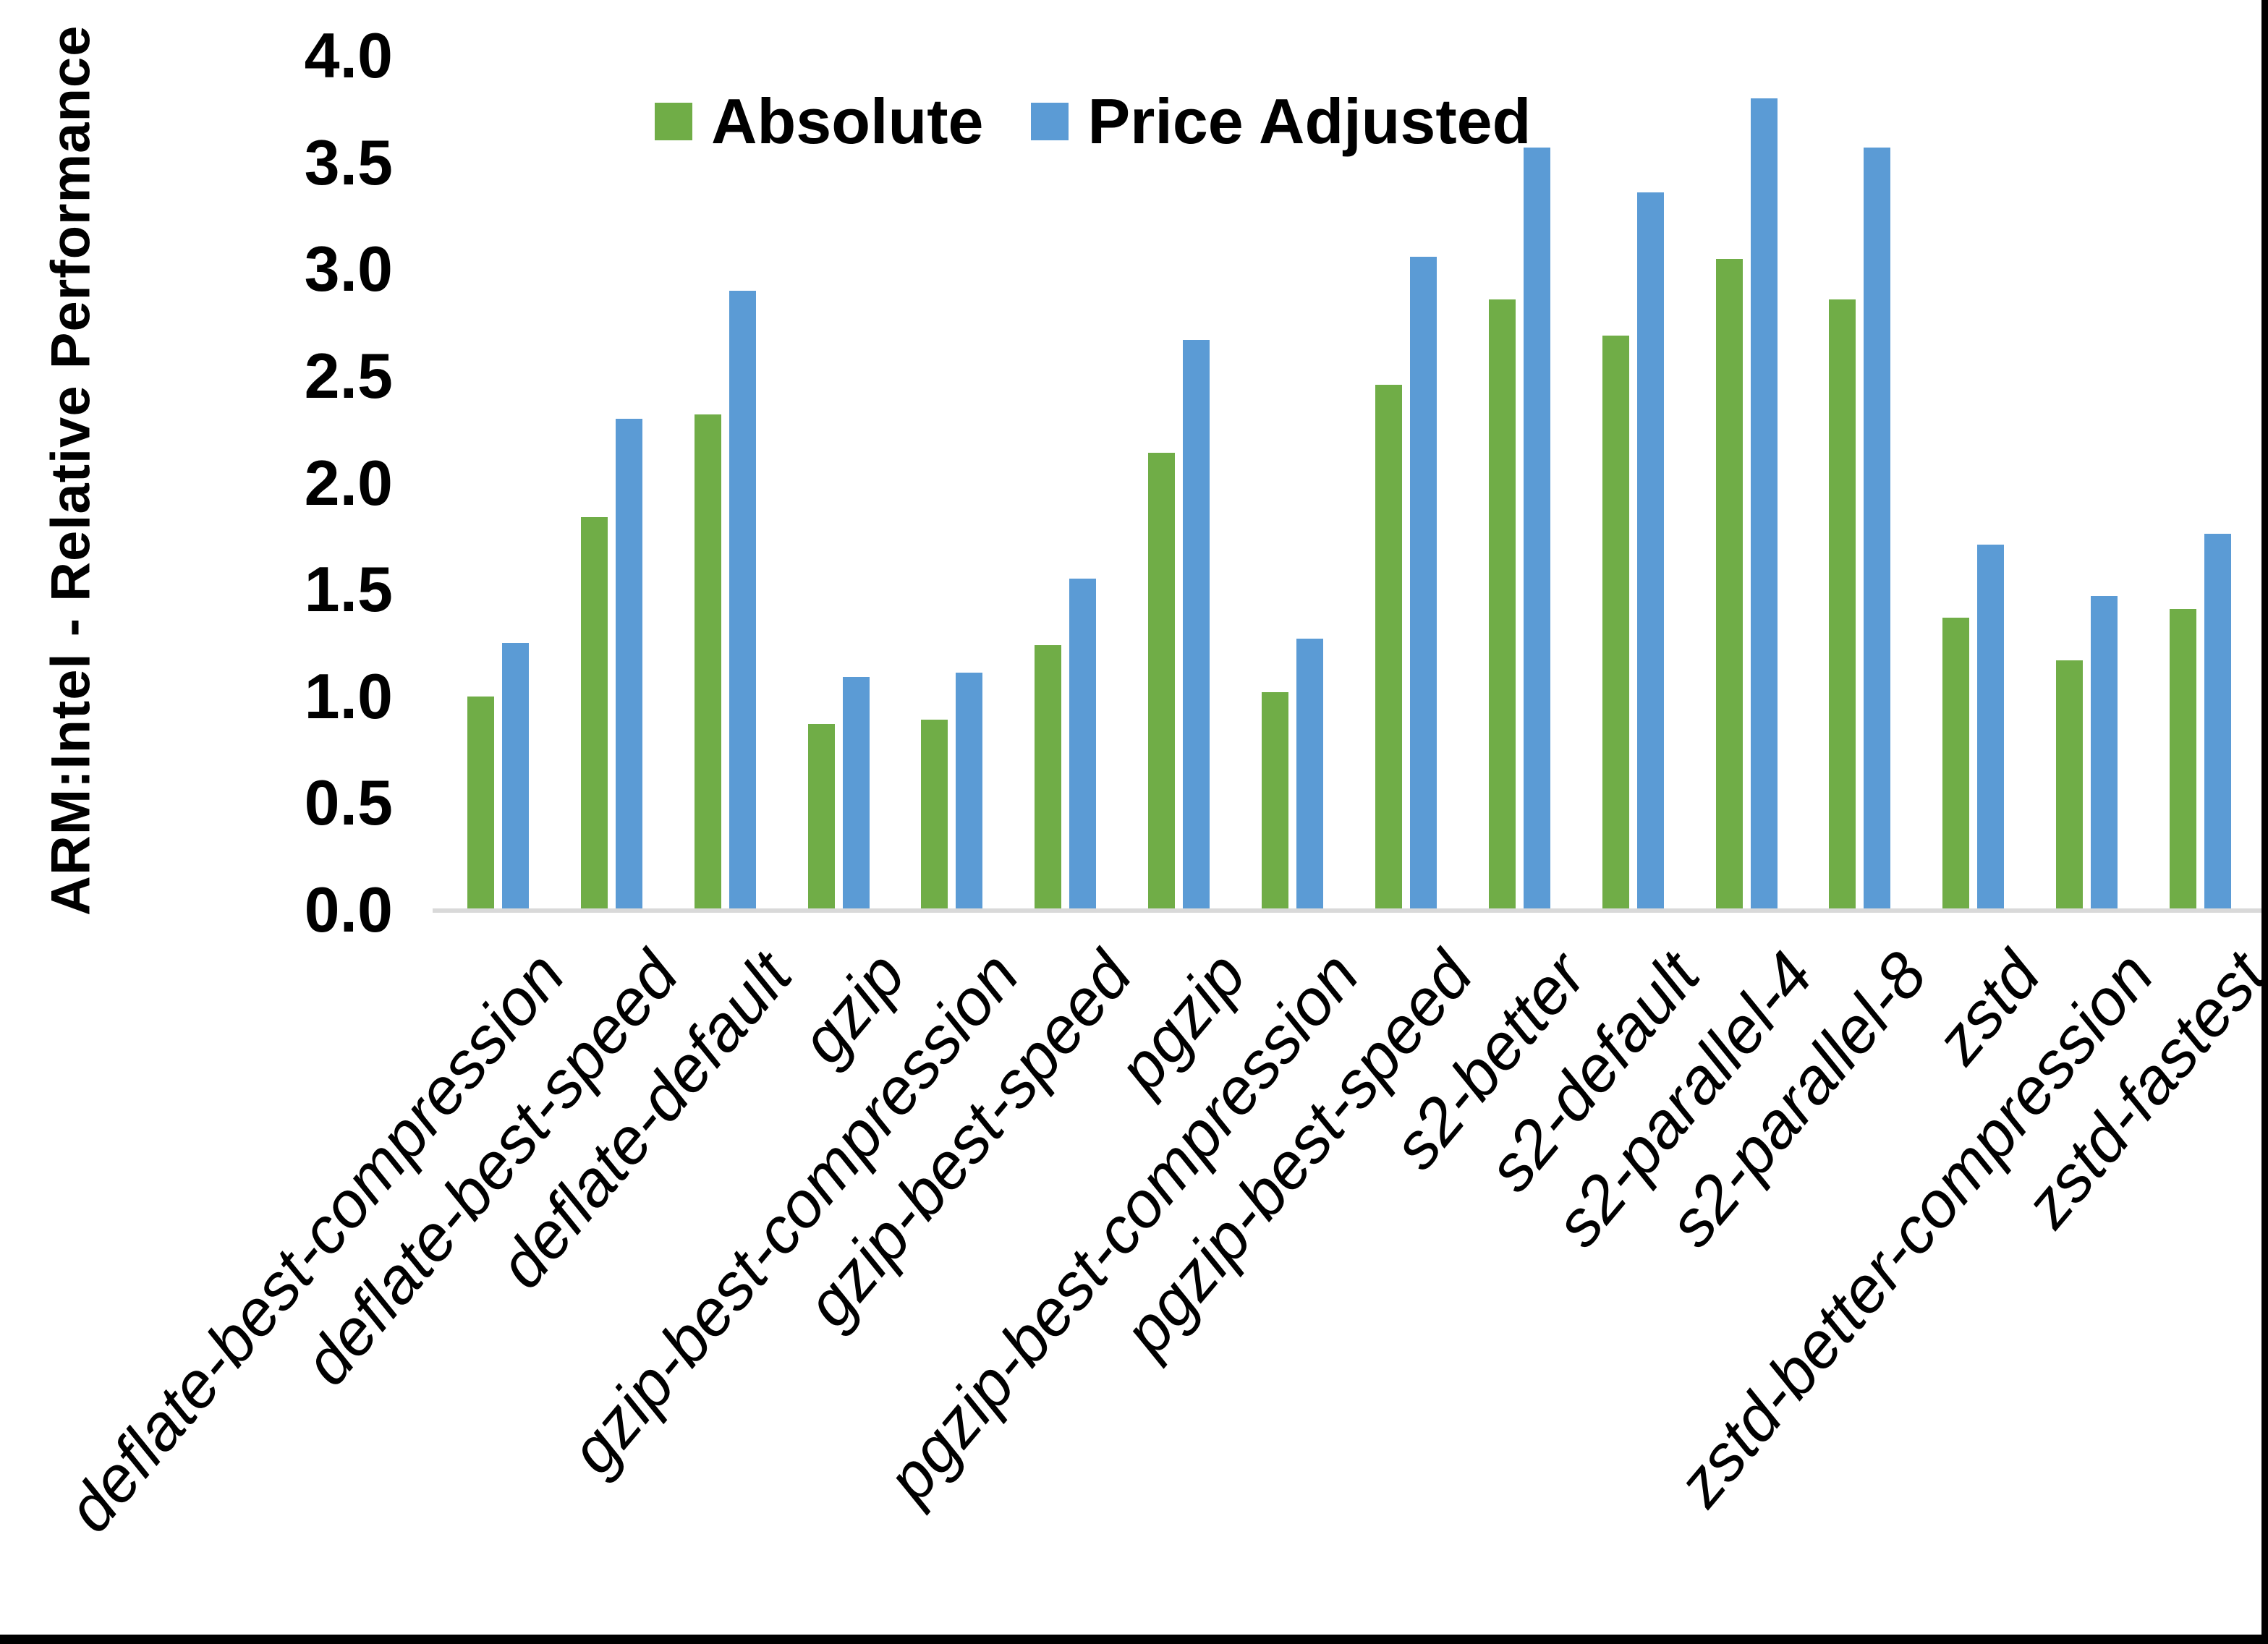  I want to click on bar-price-adjusted-s2-default, so click(1650, 551).